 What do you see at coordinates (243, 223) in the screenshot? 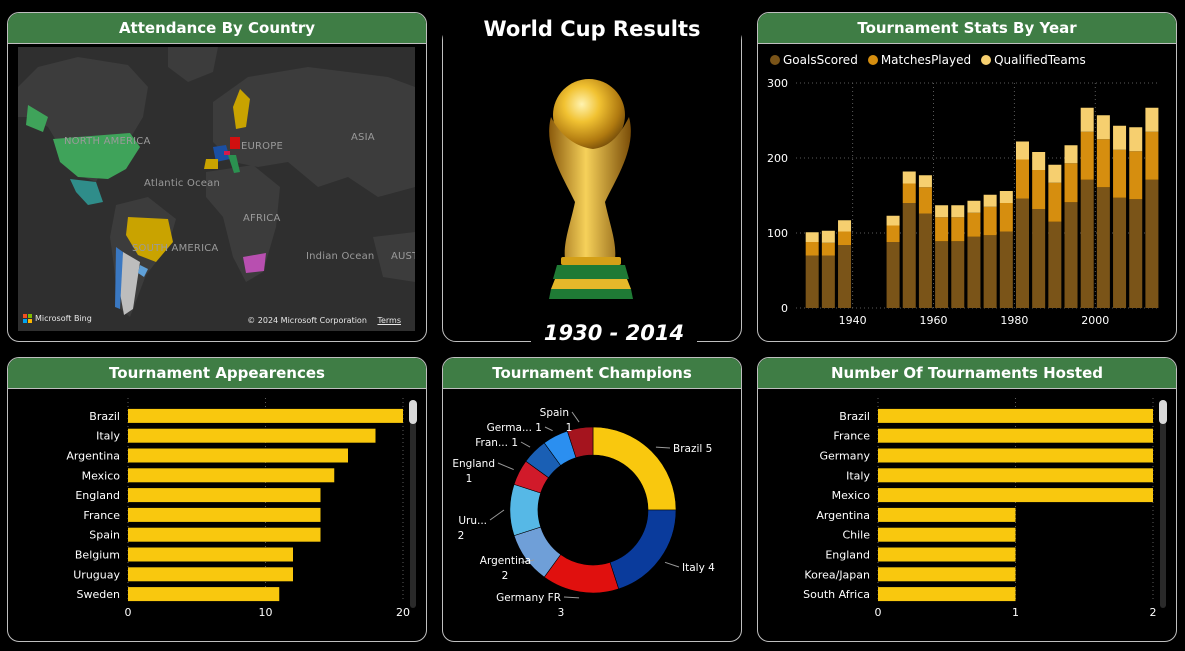
I see `land-africa` at bounding box center [243, 223].